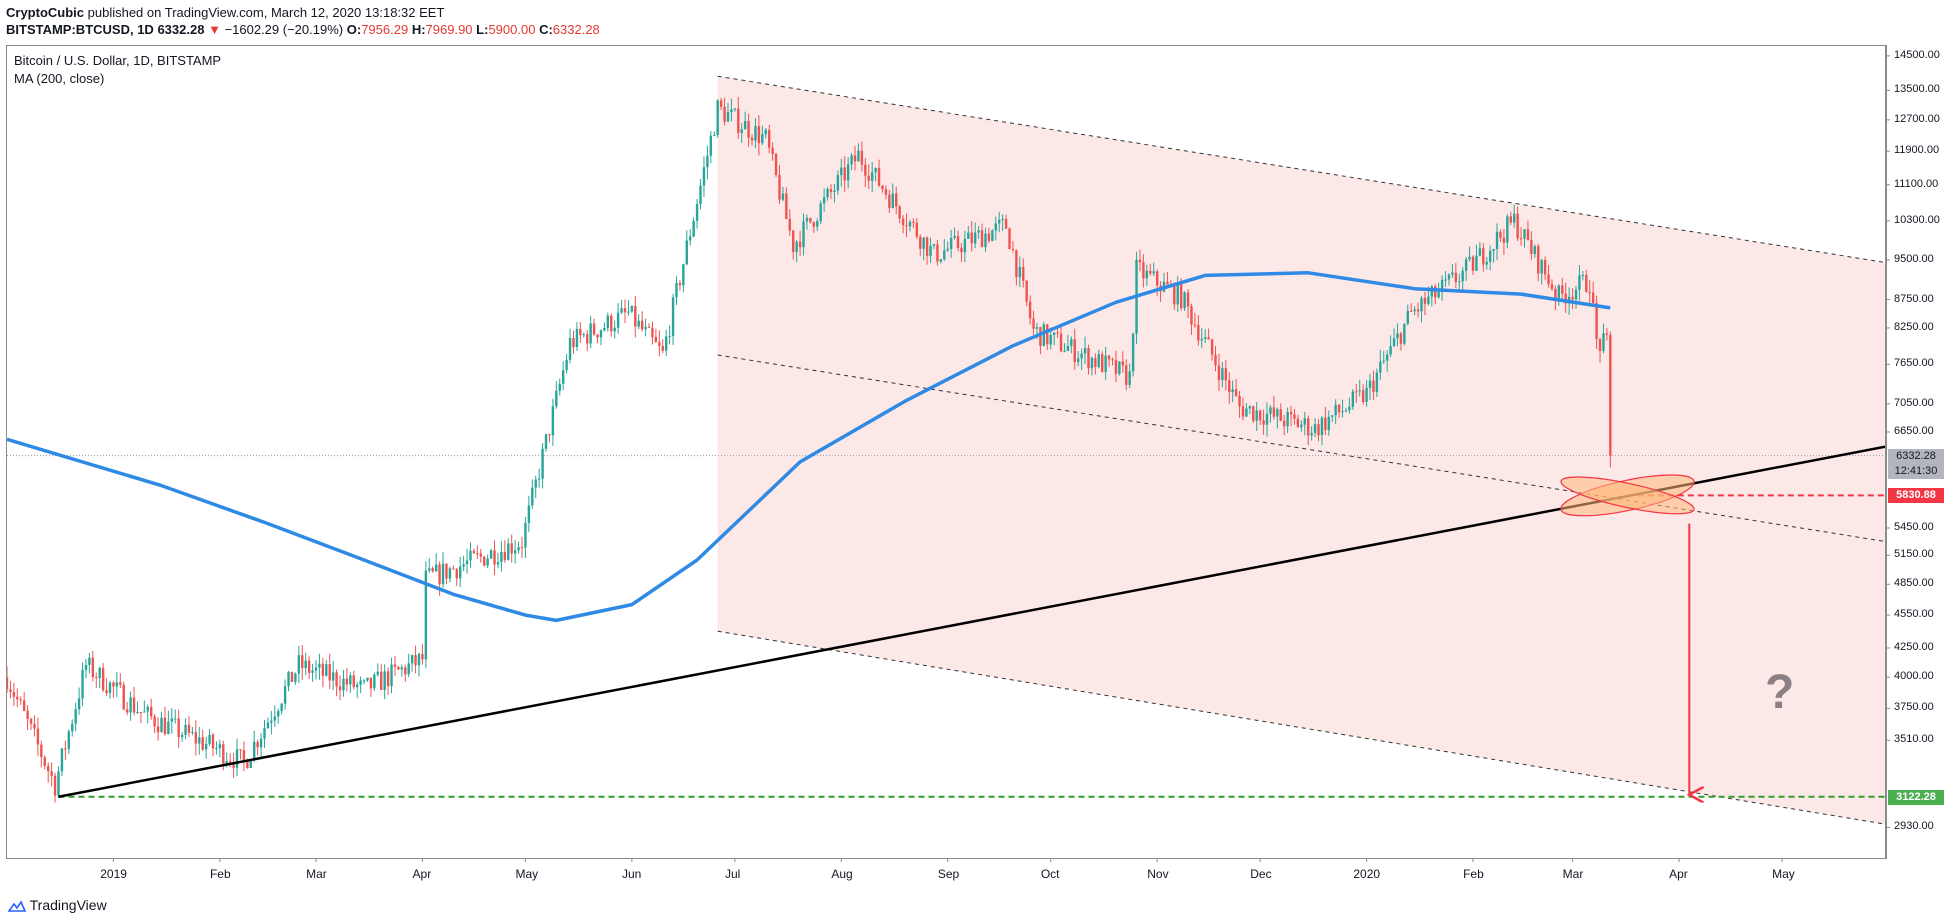 The image size is (1956, 924). What do you see at coordinates (1914, 298) in the screenshot?
I see `price-axis-label: 8750.00` at bounding box center [1914, 298].